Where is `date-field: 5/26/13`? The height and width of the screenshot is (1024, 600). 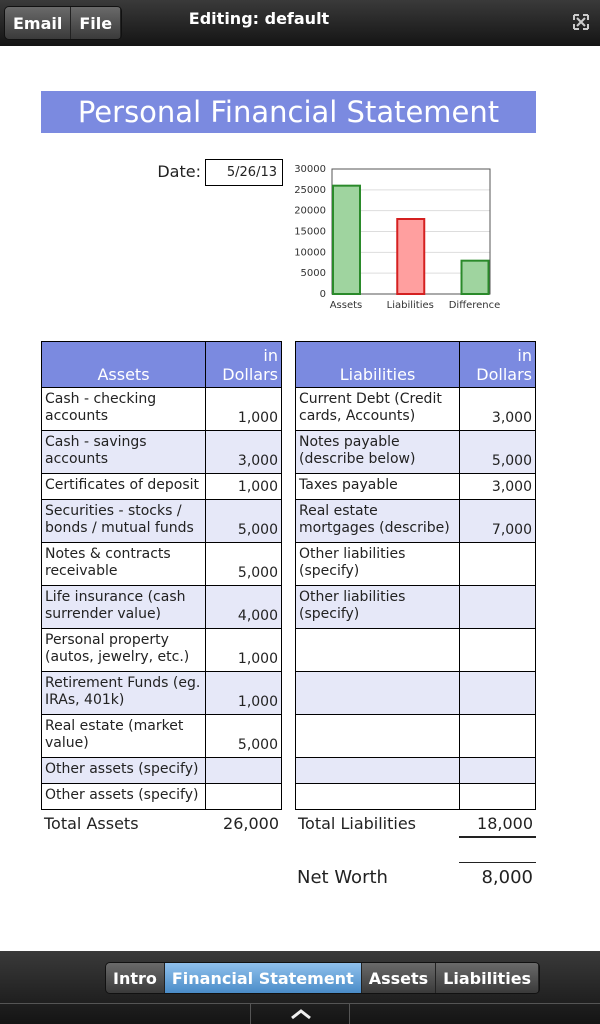
date-field: 5/26/13 is located at coordinates (244, 172).